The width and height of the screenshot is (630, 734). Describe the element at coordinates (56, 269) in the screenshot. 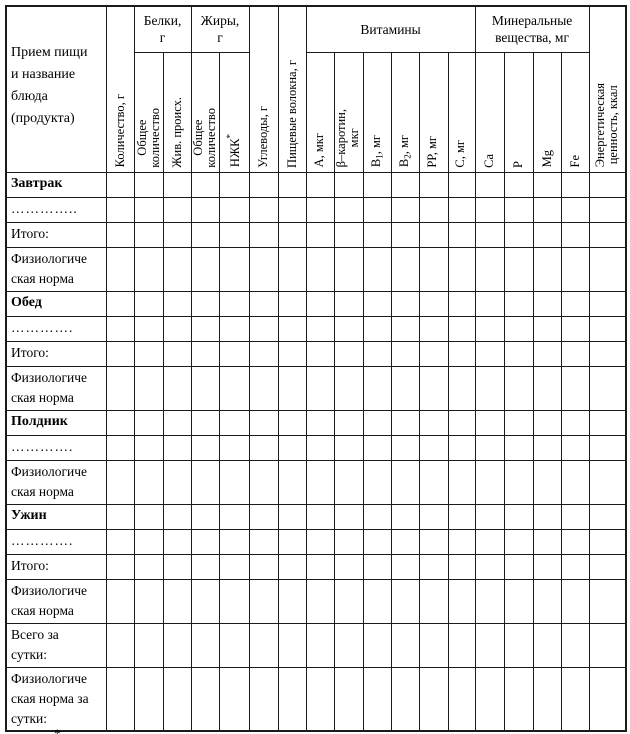

I see `row-label: Физиологиче ская норма` at that location.